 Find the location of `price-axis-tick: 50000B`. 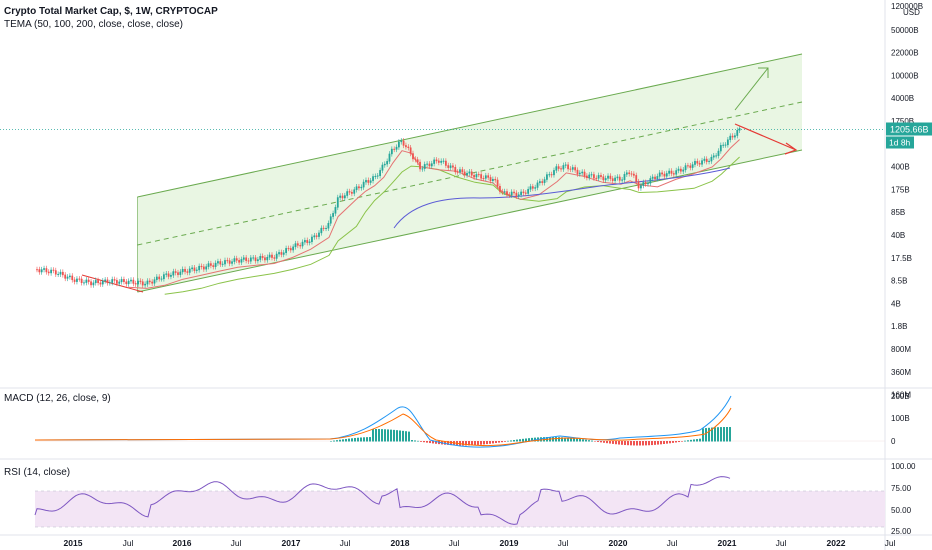

price-axis-tick: 50000B is located at coordinates (905, 30).